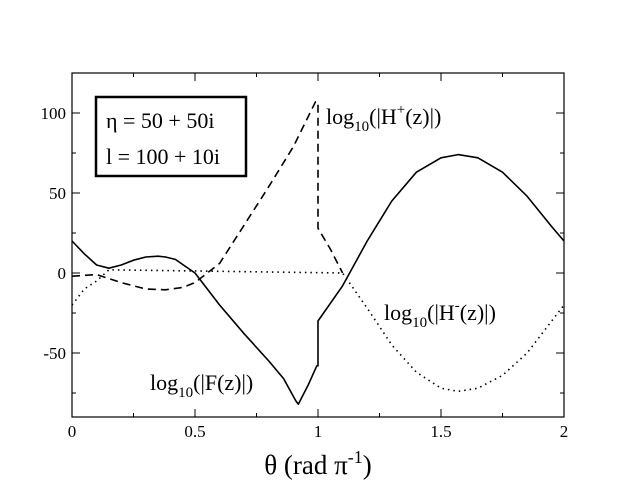  I want to click on parameter-box: η = 50 + 50i l = 100 + 10i, so click(171, 136).